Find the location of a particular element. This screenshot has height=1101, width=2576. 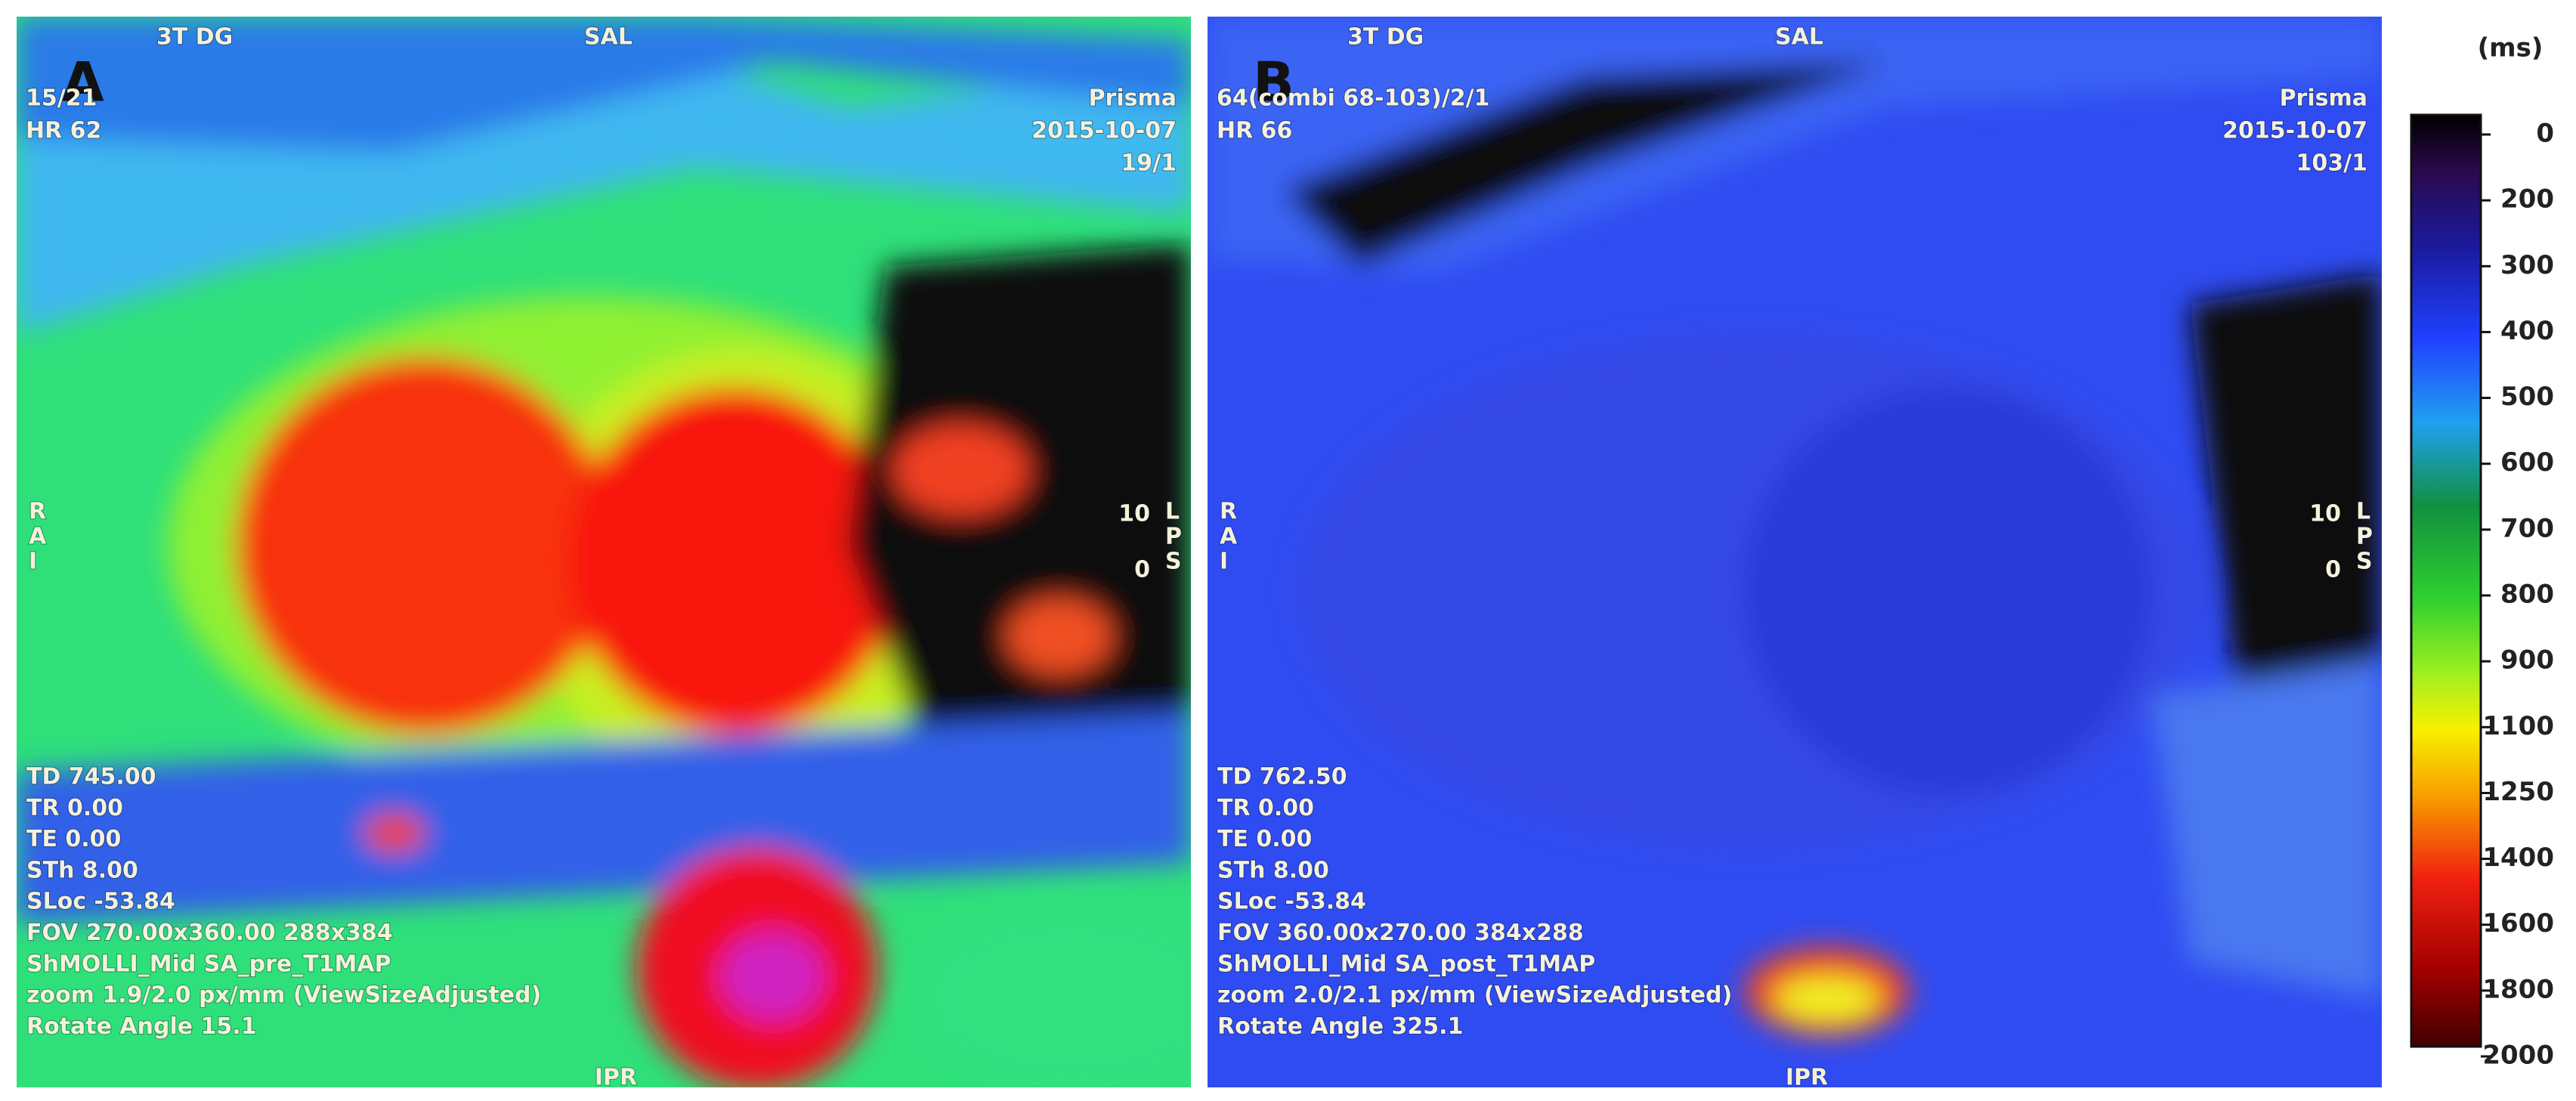

scan-parameter: zoom 1.9/2.0 px/mm (ViewSizeAdjusted) is located at coordinates (283, 995).